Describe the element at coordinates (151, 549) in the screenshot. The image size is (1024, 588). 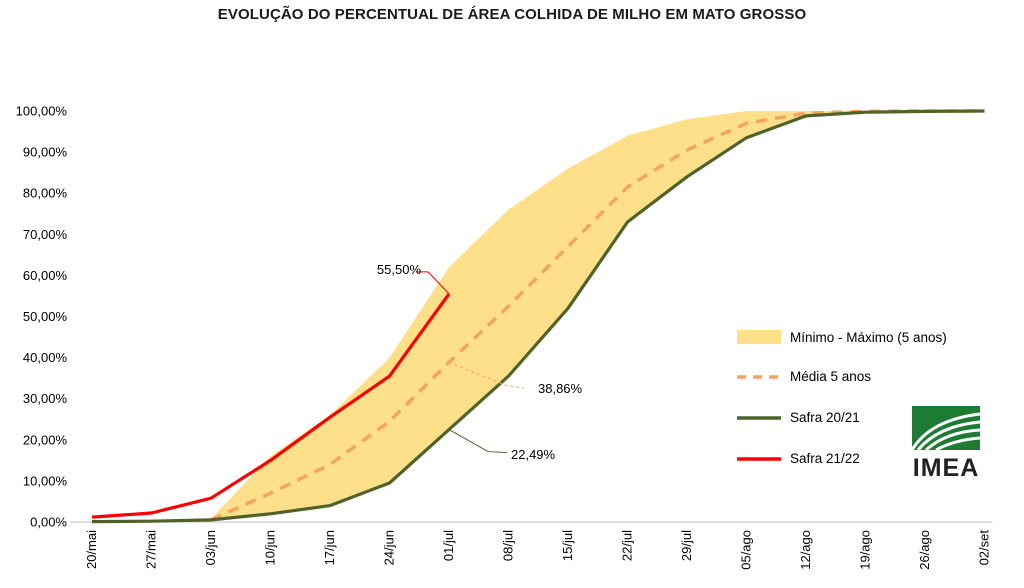
I see `x-tick-label: 27/mai` at that location.